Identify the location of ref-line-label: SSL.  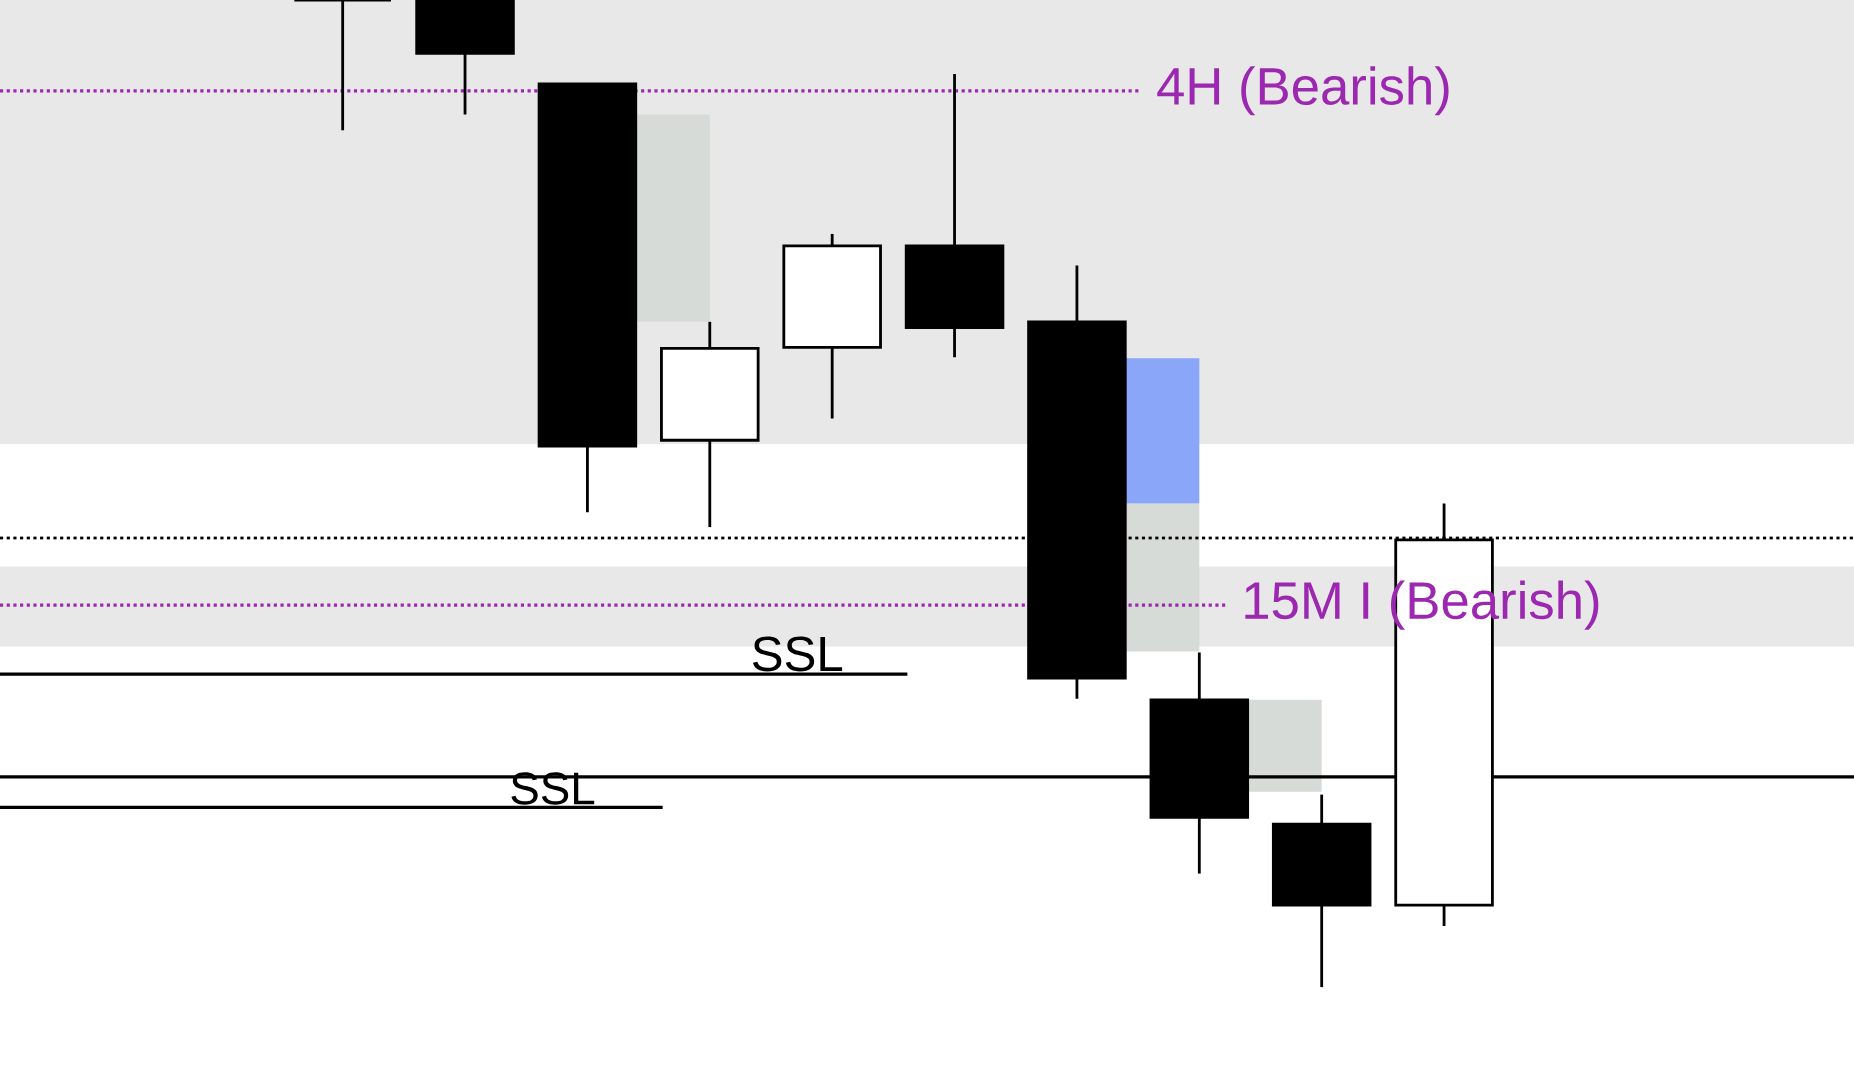
(797, 654).